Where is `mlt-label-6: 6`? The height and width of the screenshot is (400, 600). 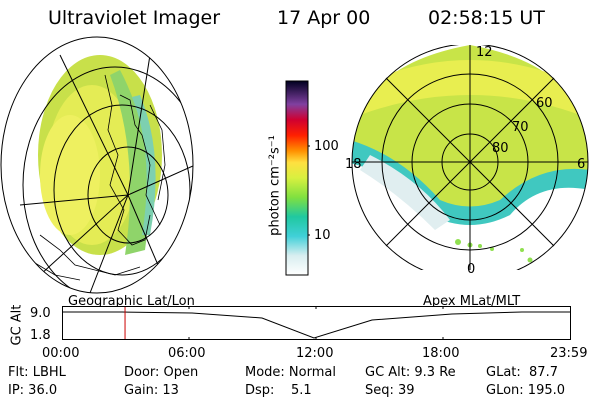
mlt-label-6: 6 is located at coordinates (581, 164).